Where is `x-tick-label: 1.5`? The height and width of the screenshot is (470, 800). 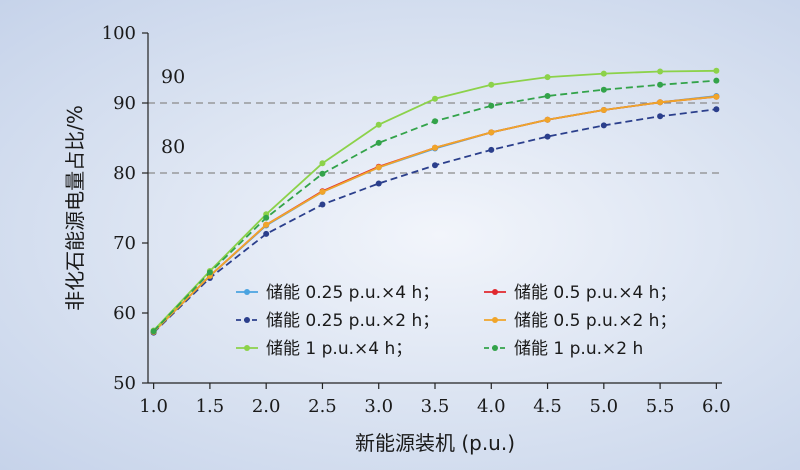 x-tick-label: 1.5 is located at coordinates (210, 406).